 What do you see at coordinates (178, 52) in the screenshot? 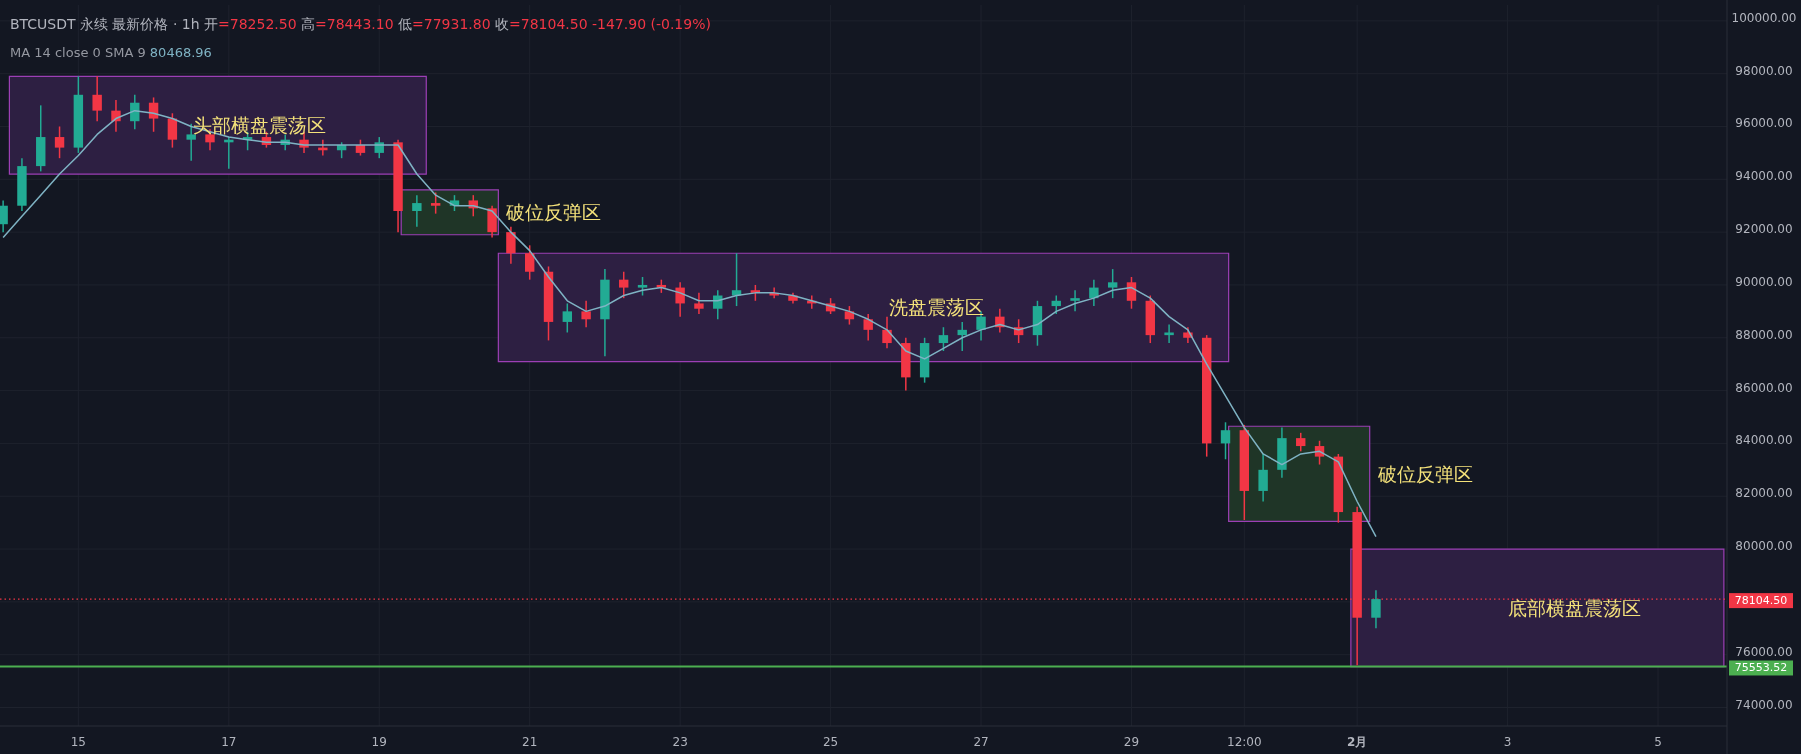
I see `annotation: 80468.96` at bounding box center [178, 52].